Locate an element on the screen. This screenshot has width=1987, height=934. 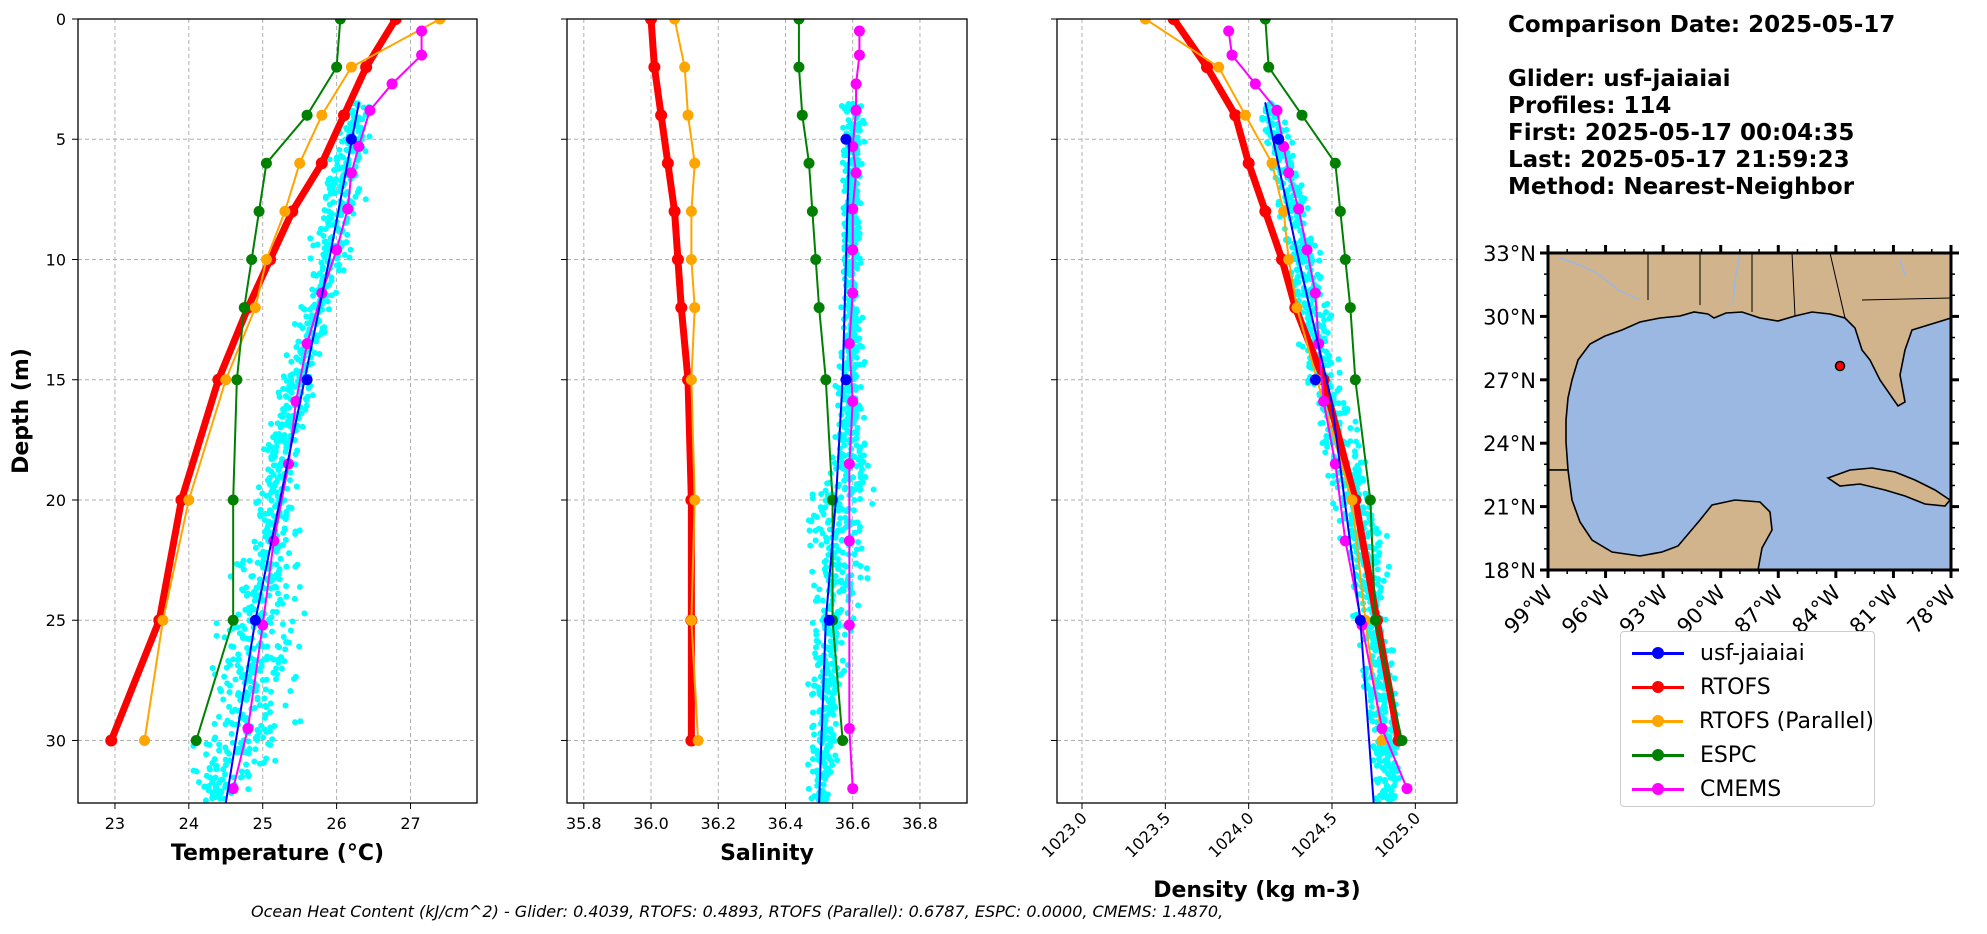
map-land-mexico is located at coordinates (1660, 520).